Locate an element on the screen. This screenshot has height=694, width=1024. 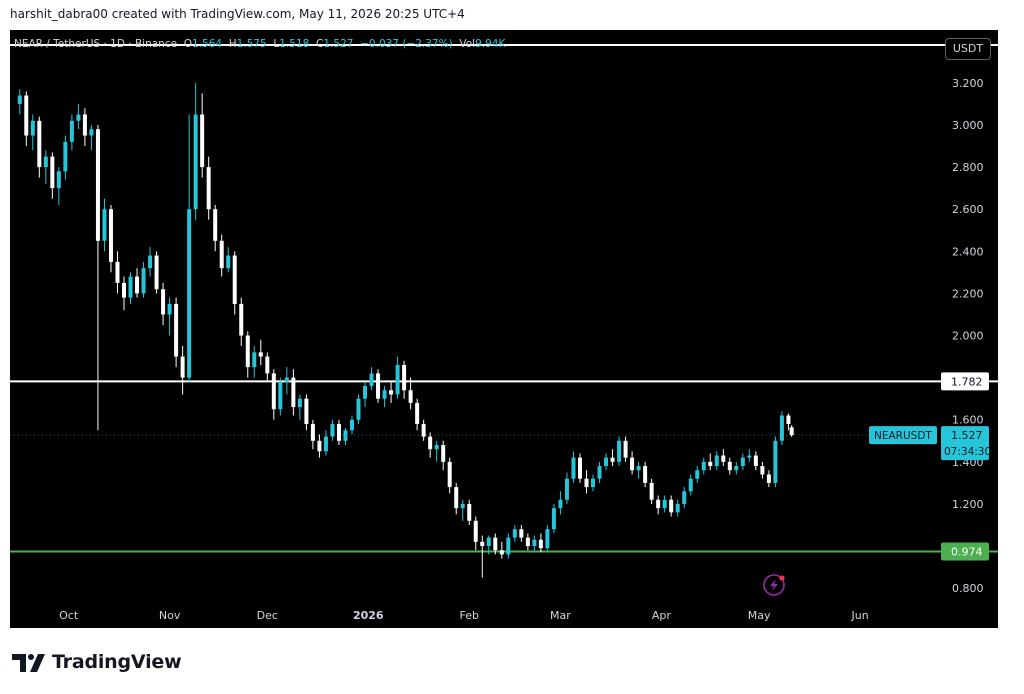
tradingview-logo: TradingView is located at coordinates (97, 662).